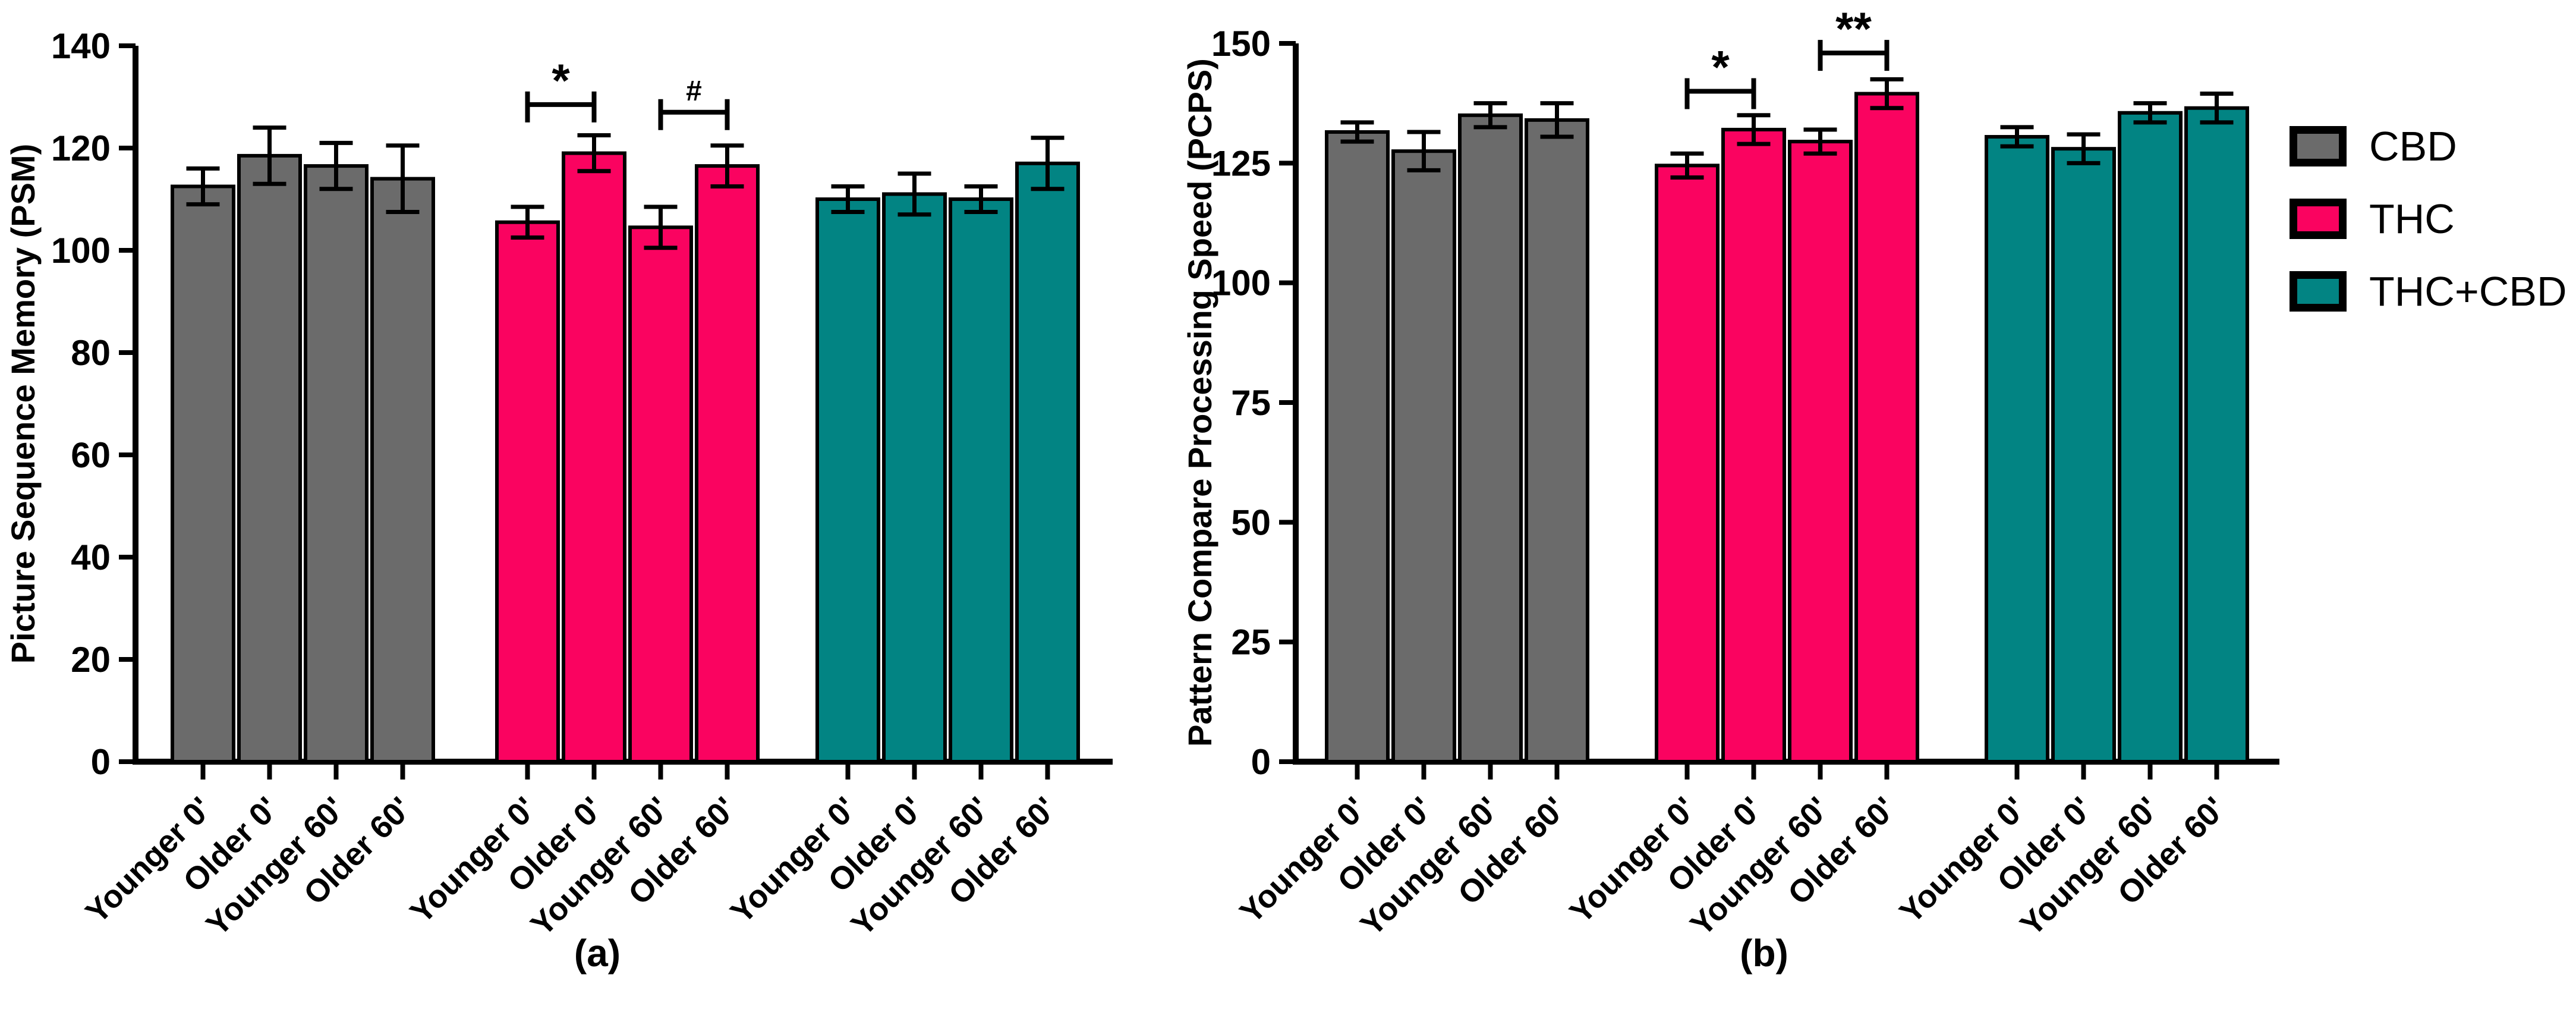 The width and height of the screenshot is (2576, 1012). I want to click on caption-b: (b), so click(1764, 954).